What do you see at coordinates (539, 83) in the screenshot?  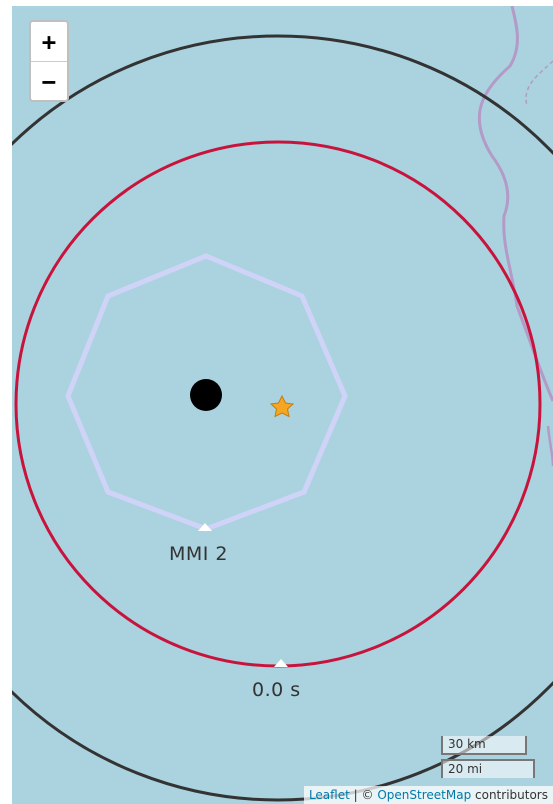 I see `boundary-line-dashed` at bounding box center [539, 83].